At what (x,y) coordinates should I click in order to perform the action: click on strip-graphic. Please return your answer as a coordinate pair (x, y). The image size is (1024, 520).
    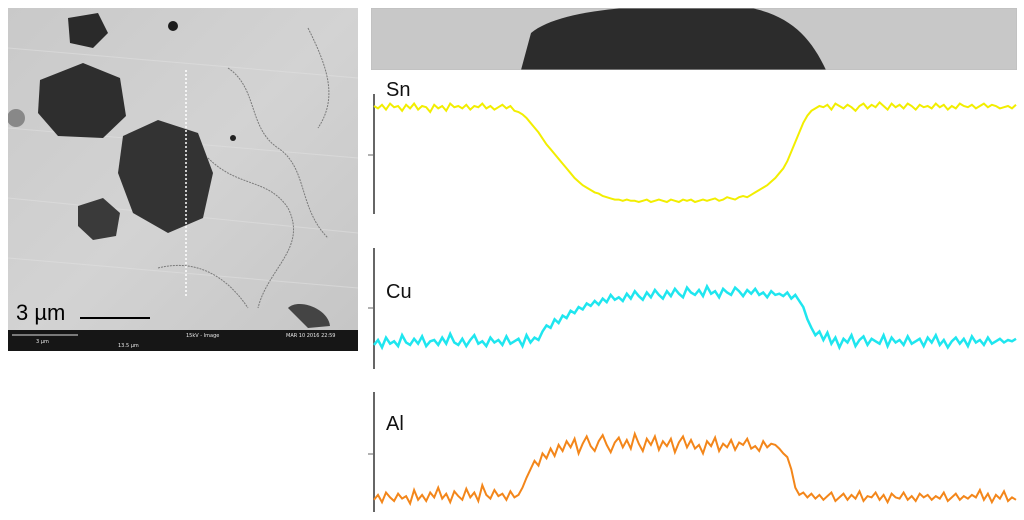
    Looking at the image, I should click on (694, 38).